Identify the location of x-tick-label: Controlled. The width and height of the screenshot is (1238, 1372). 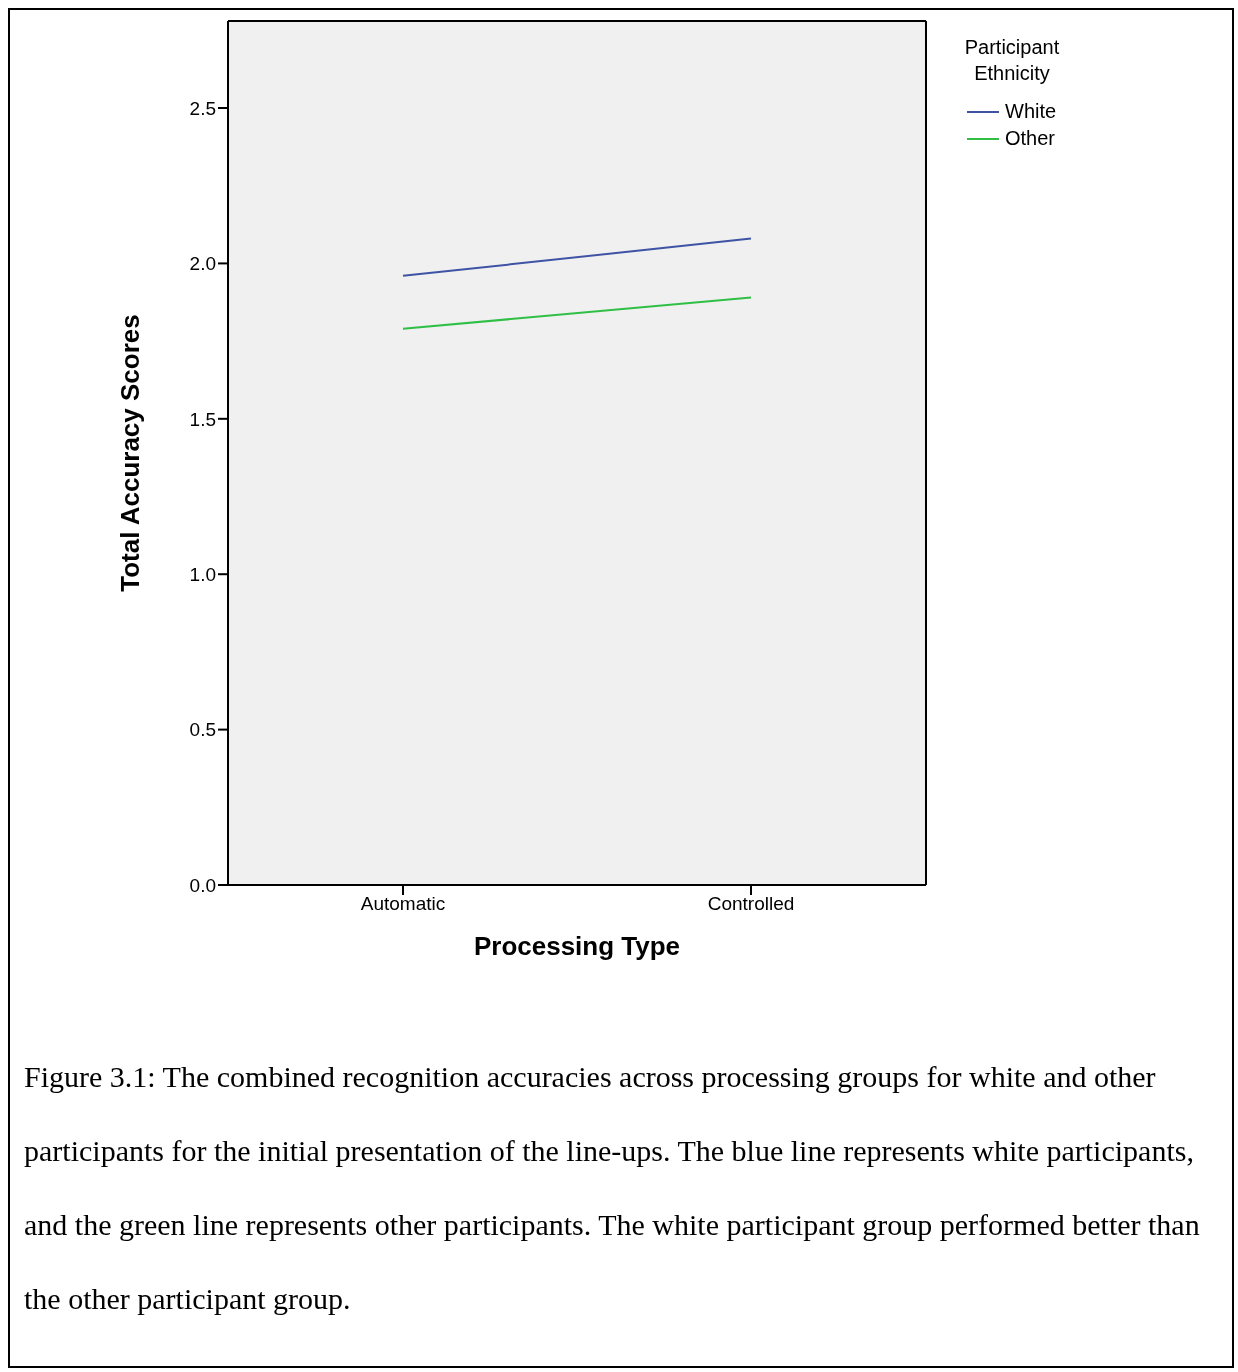
(751, 904).